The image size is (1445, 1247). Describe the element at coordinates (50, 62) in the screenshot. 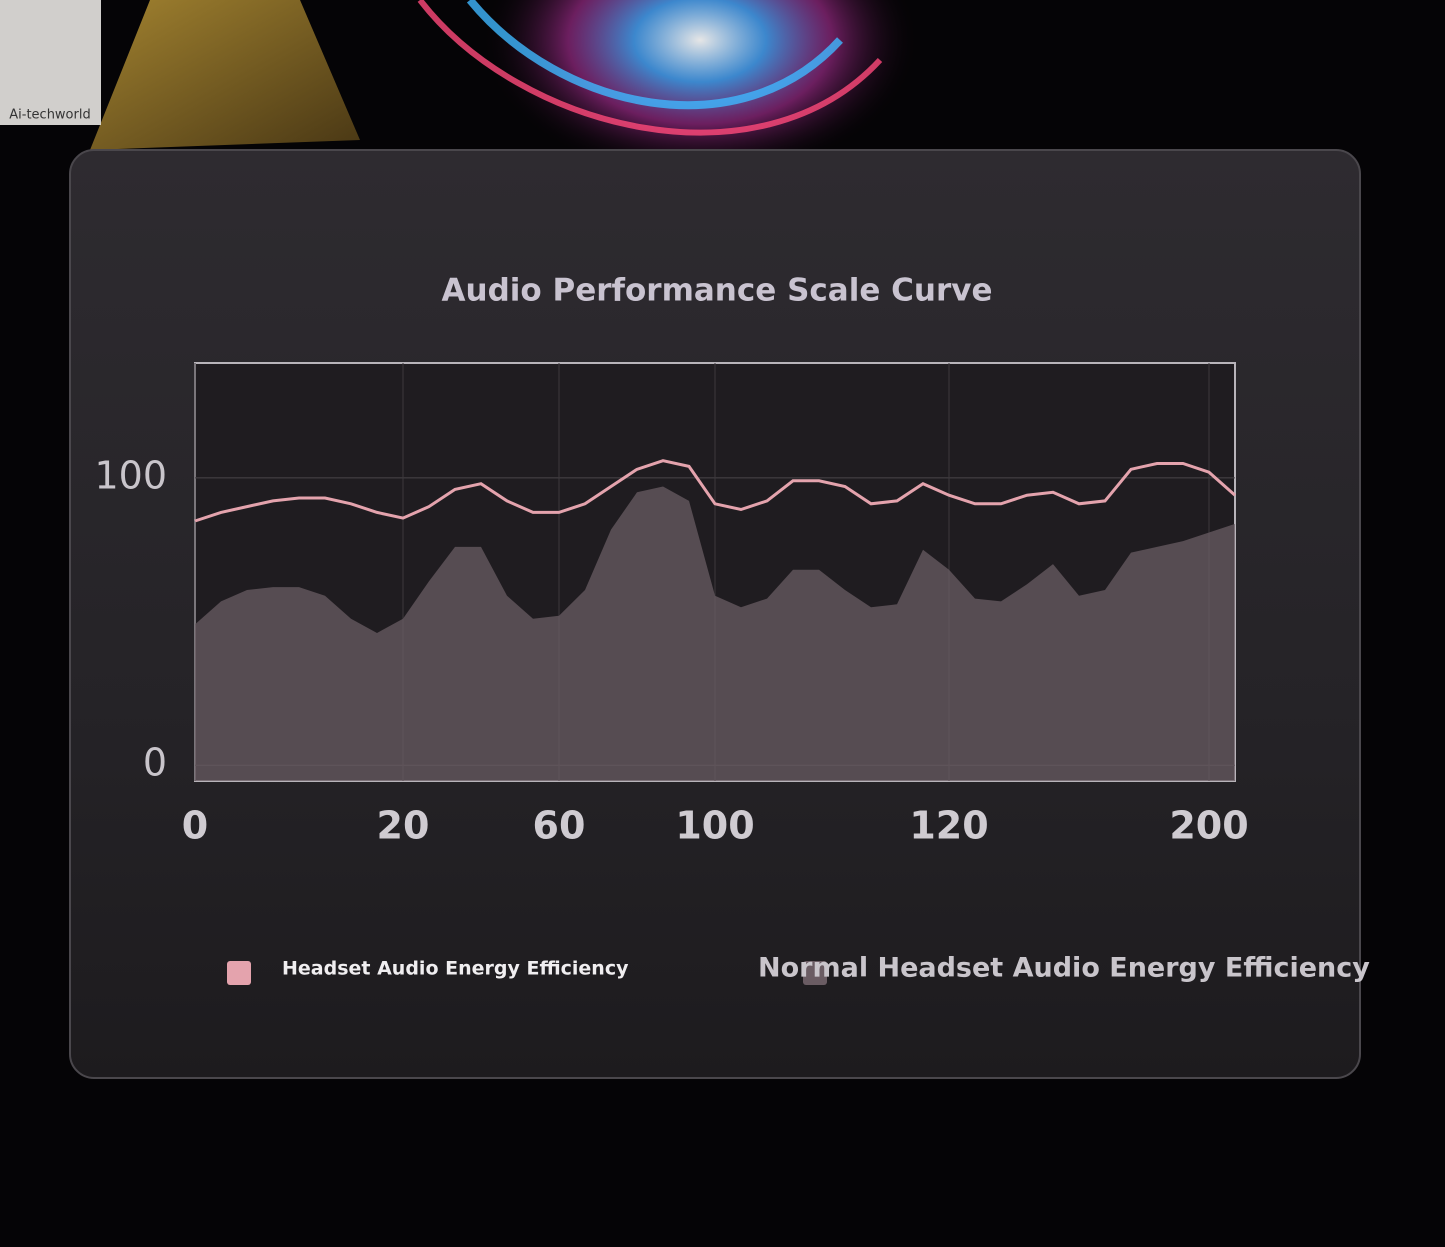

I see `watermark-box` at that location.